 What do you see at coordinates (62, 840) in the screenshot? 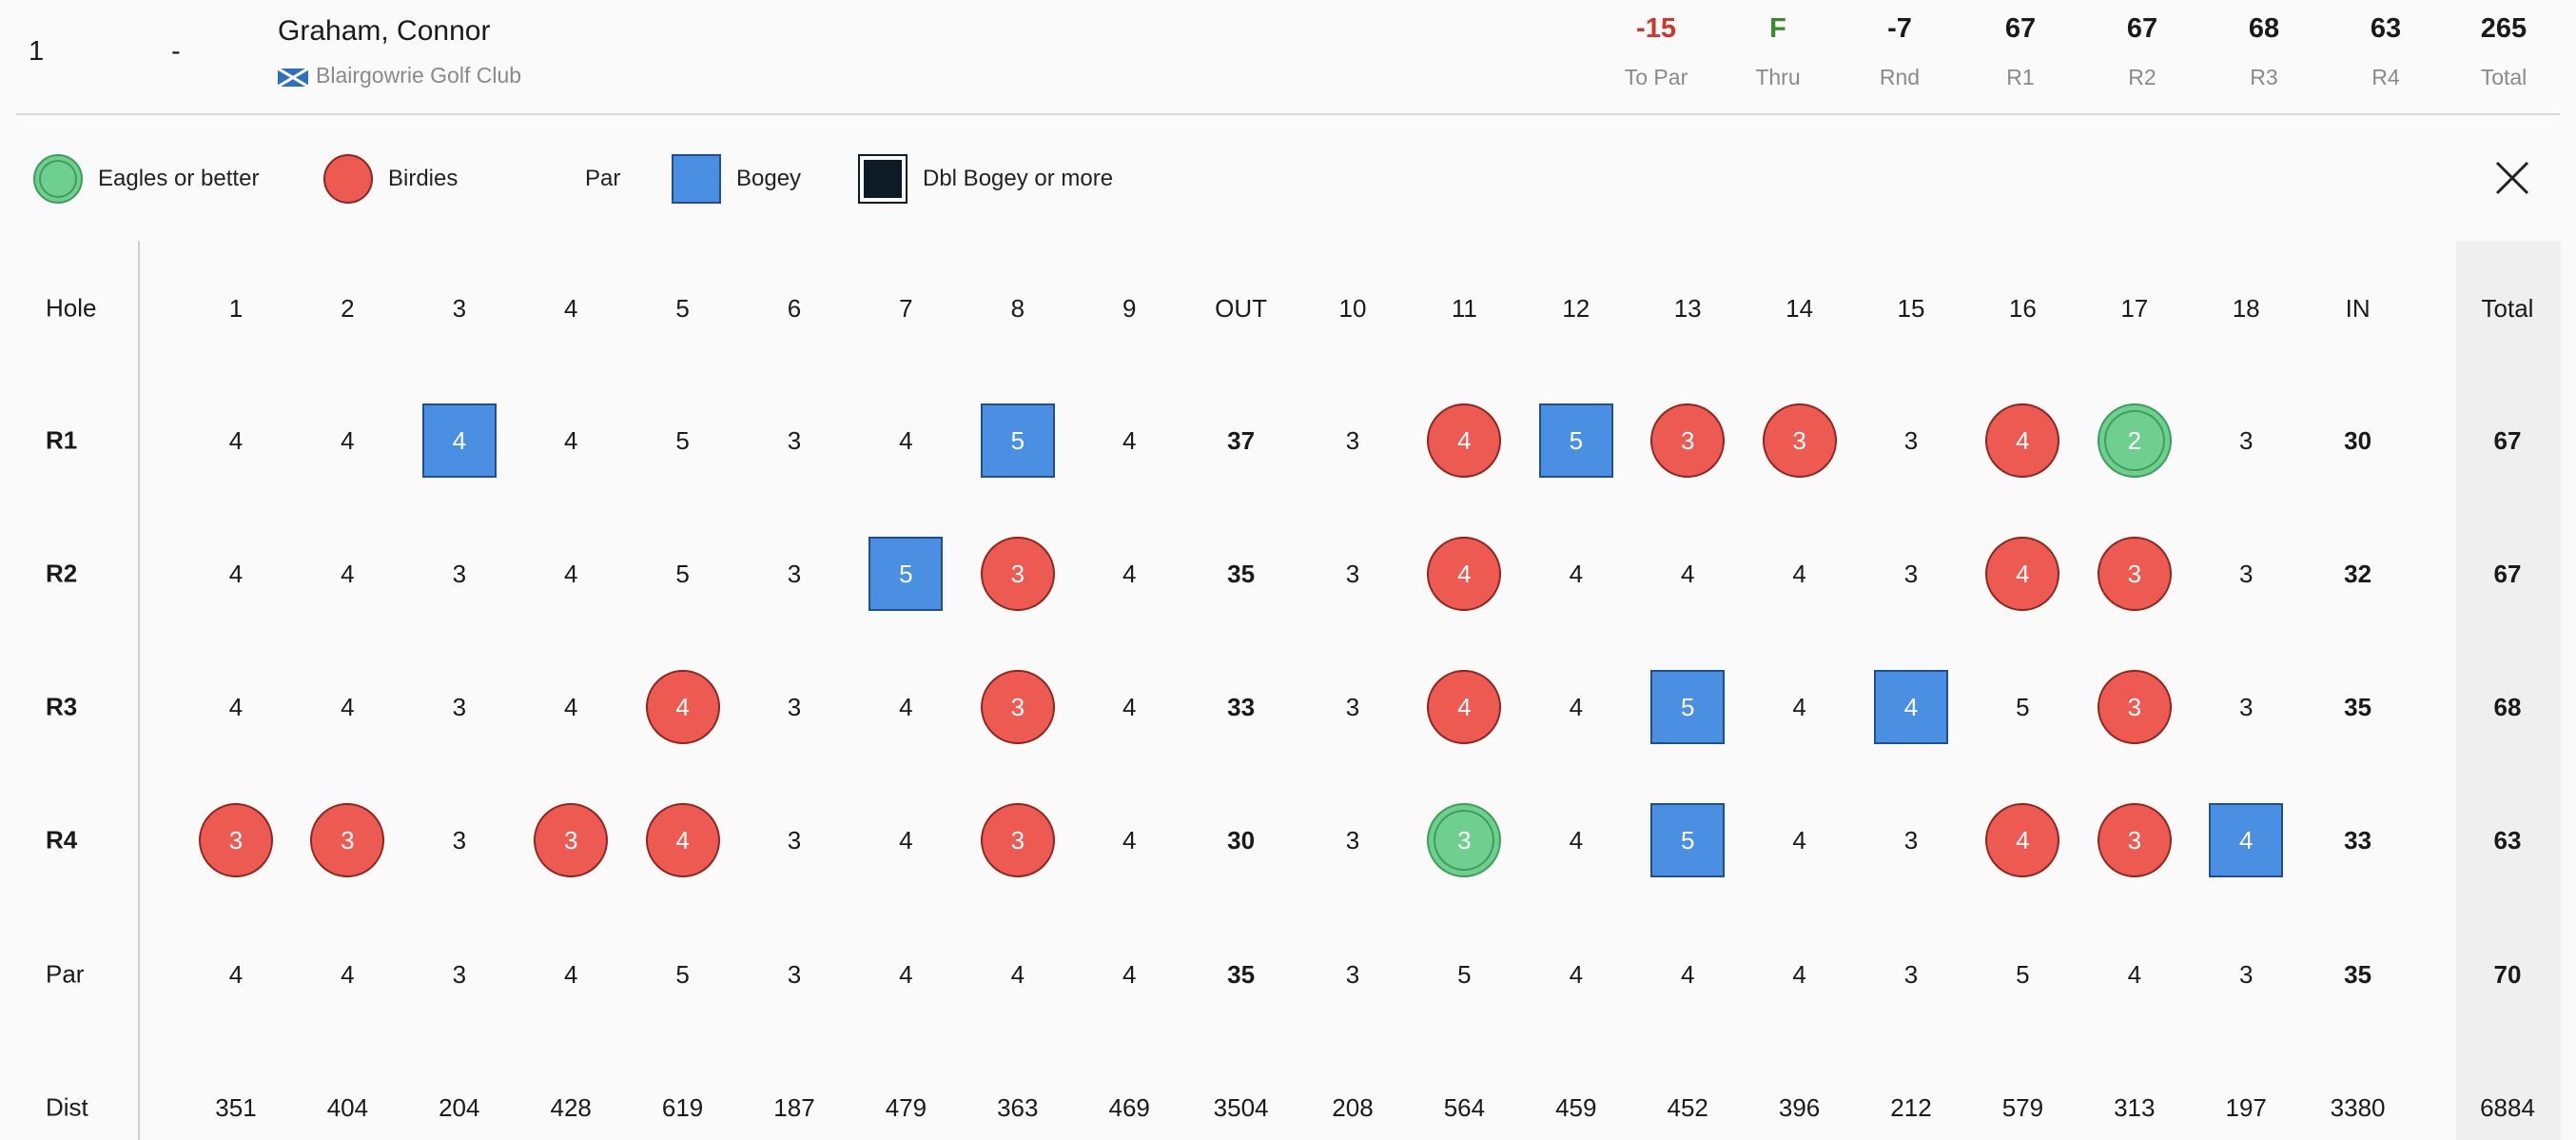
I see `row-label-r4: R4` at bounding box center [62, 840].